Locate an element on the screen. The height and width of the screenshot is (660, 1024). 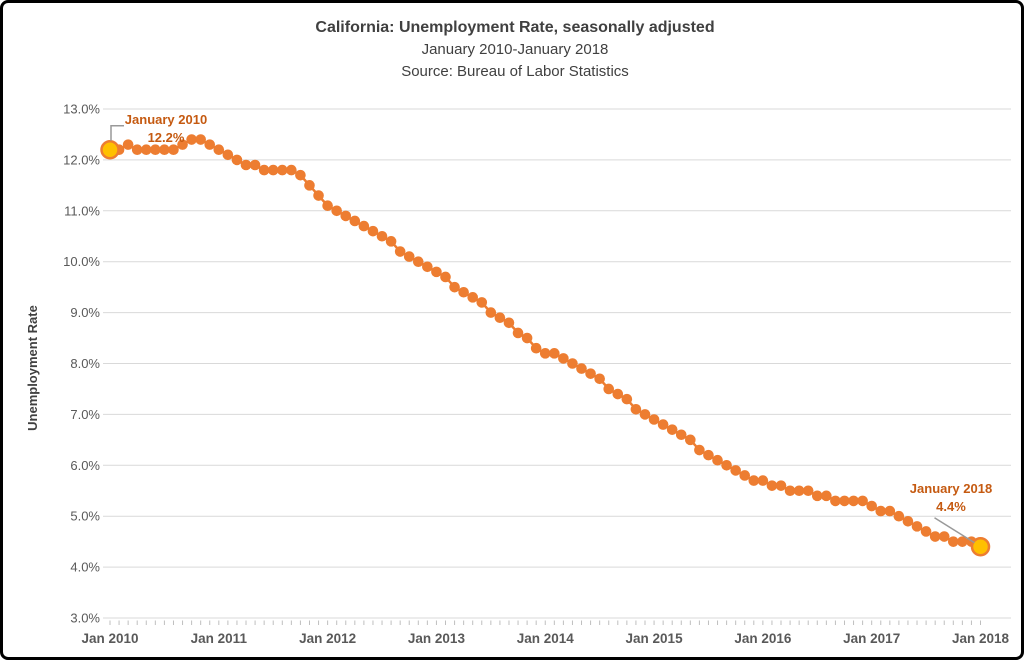
annotation-jan-2018: January 2018 4.4% is located at coordinates (951, 498).